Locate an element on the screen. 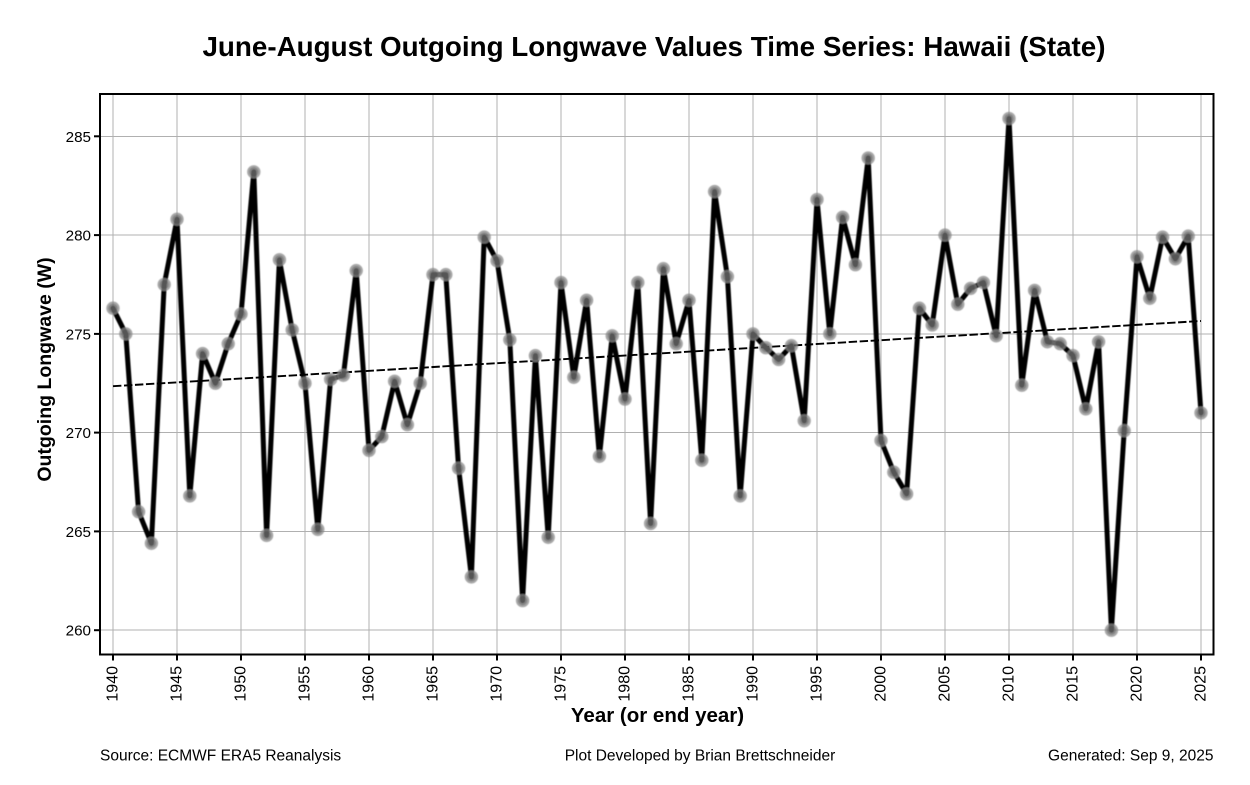  svg-text: Source: ECMWF ERA5 Reanalysis is located at coordinates (220, 756).